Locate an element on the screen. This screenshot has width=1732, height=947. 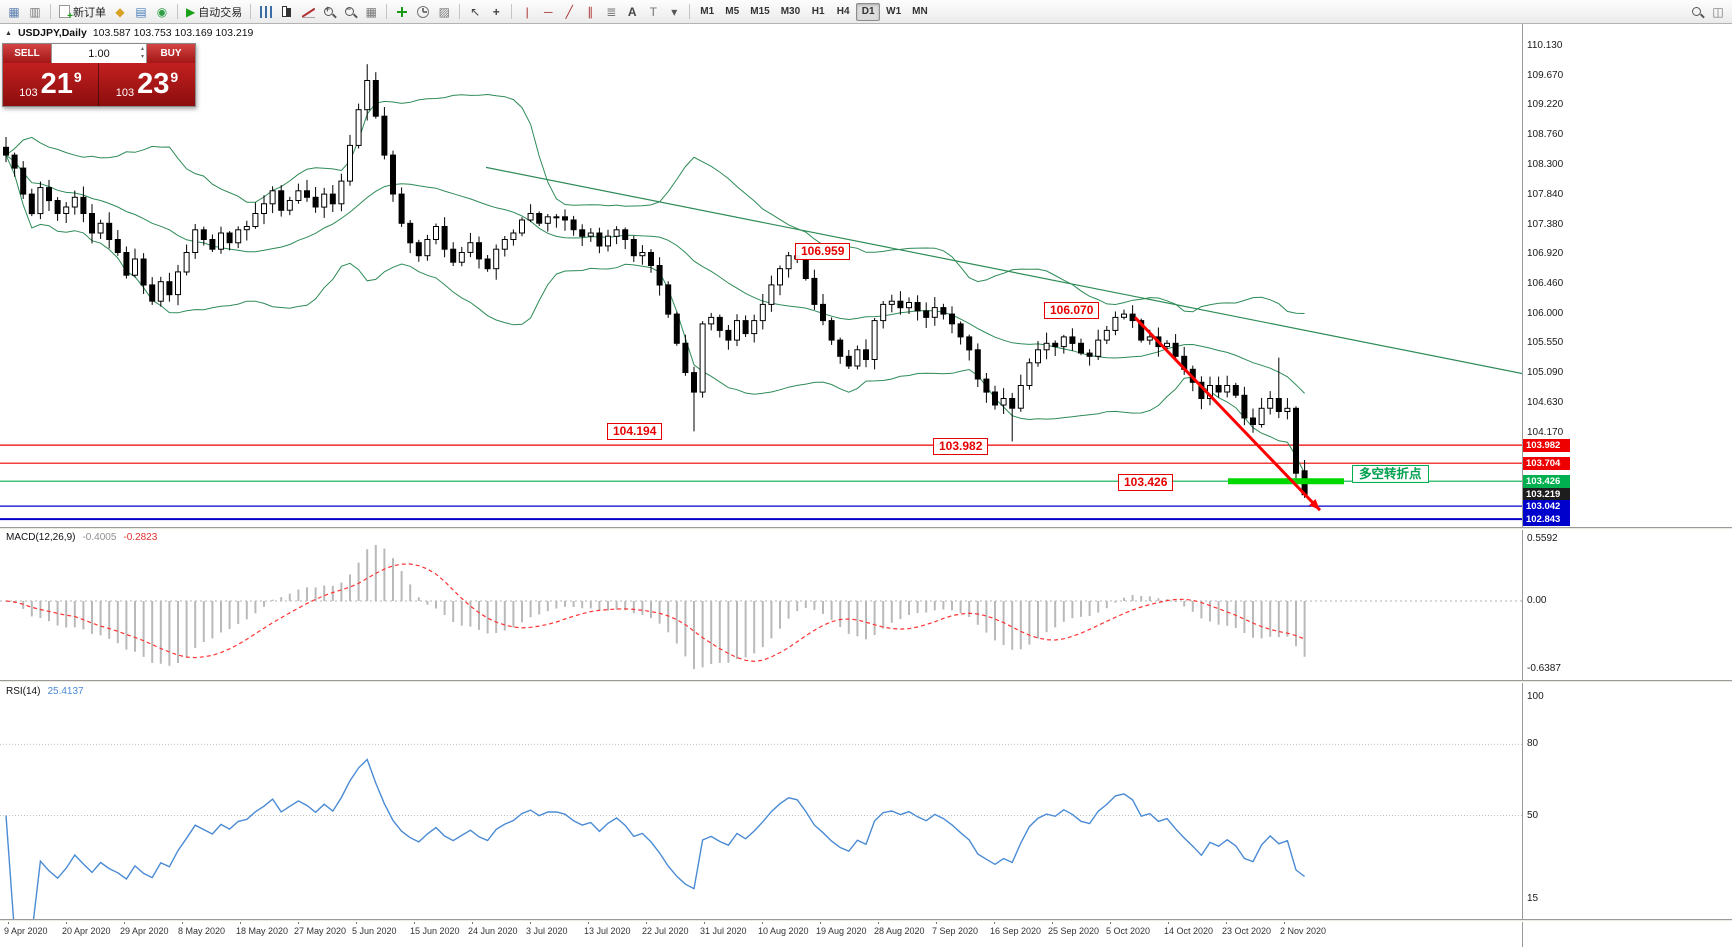
clock-icon is located at coordinates (423, 11).